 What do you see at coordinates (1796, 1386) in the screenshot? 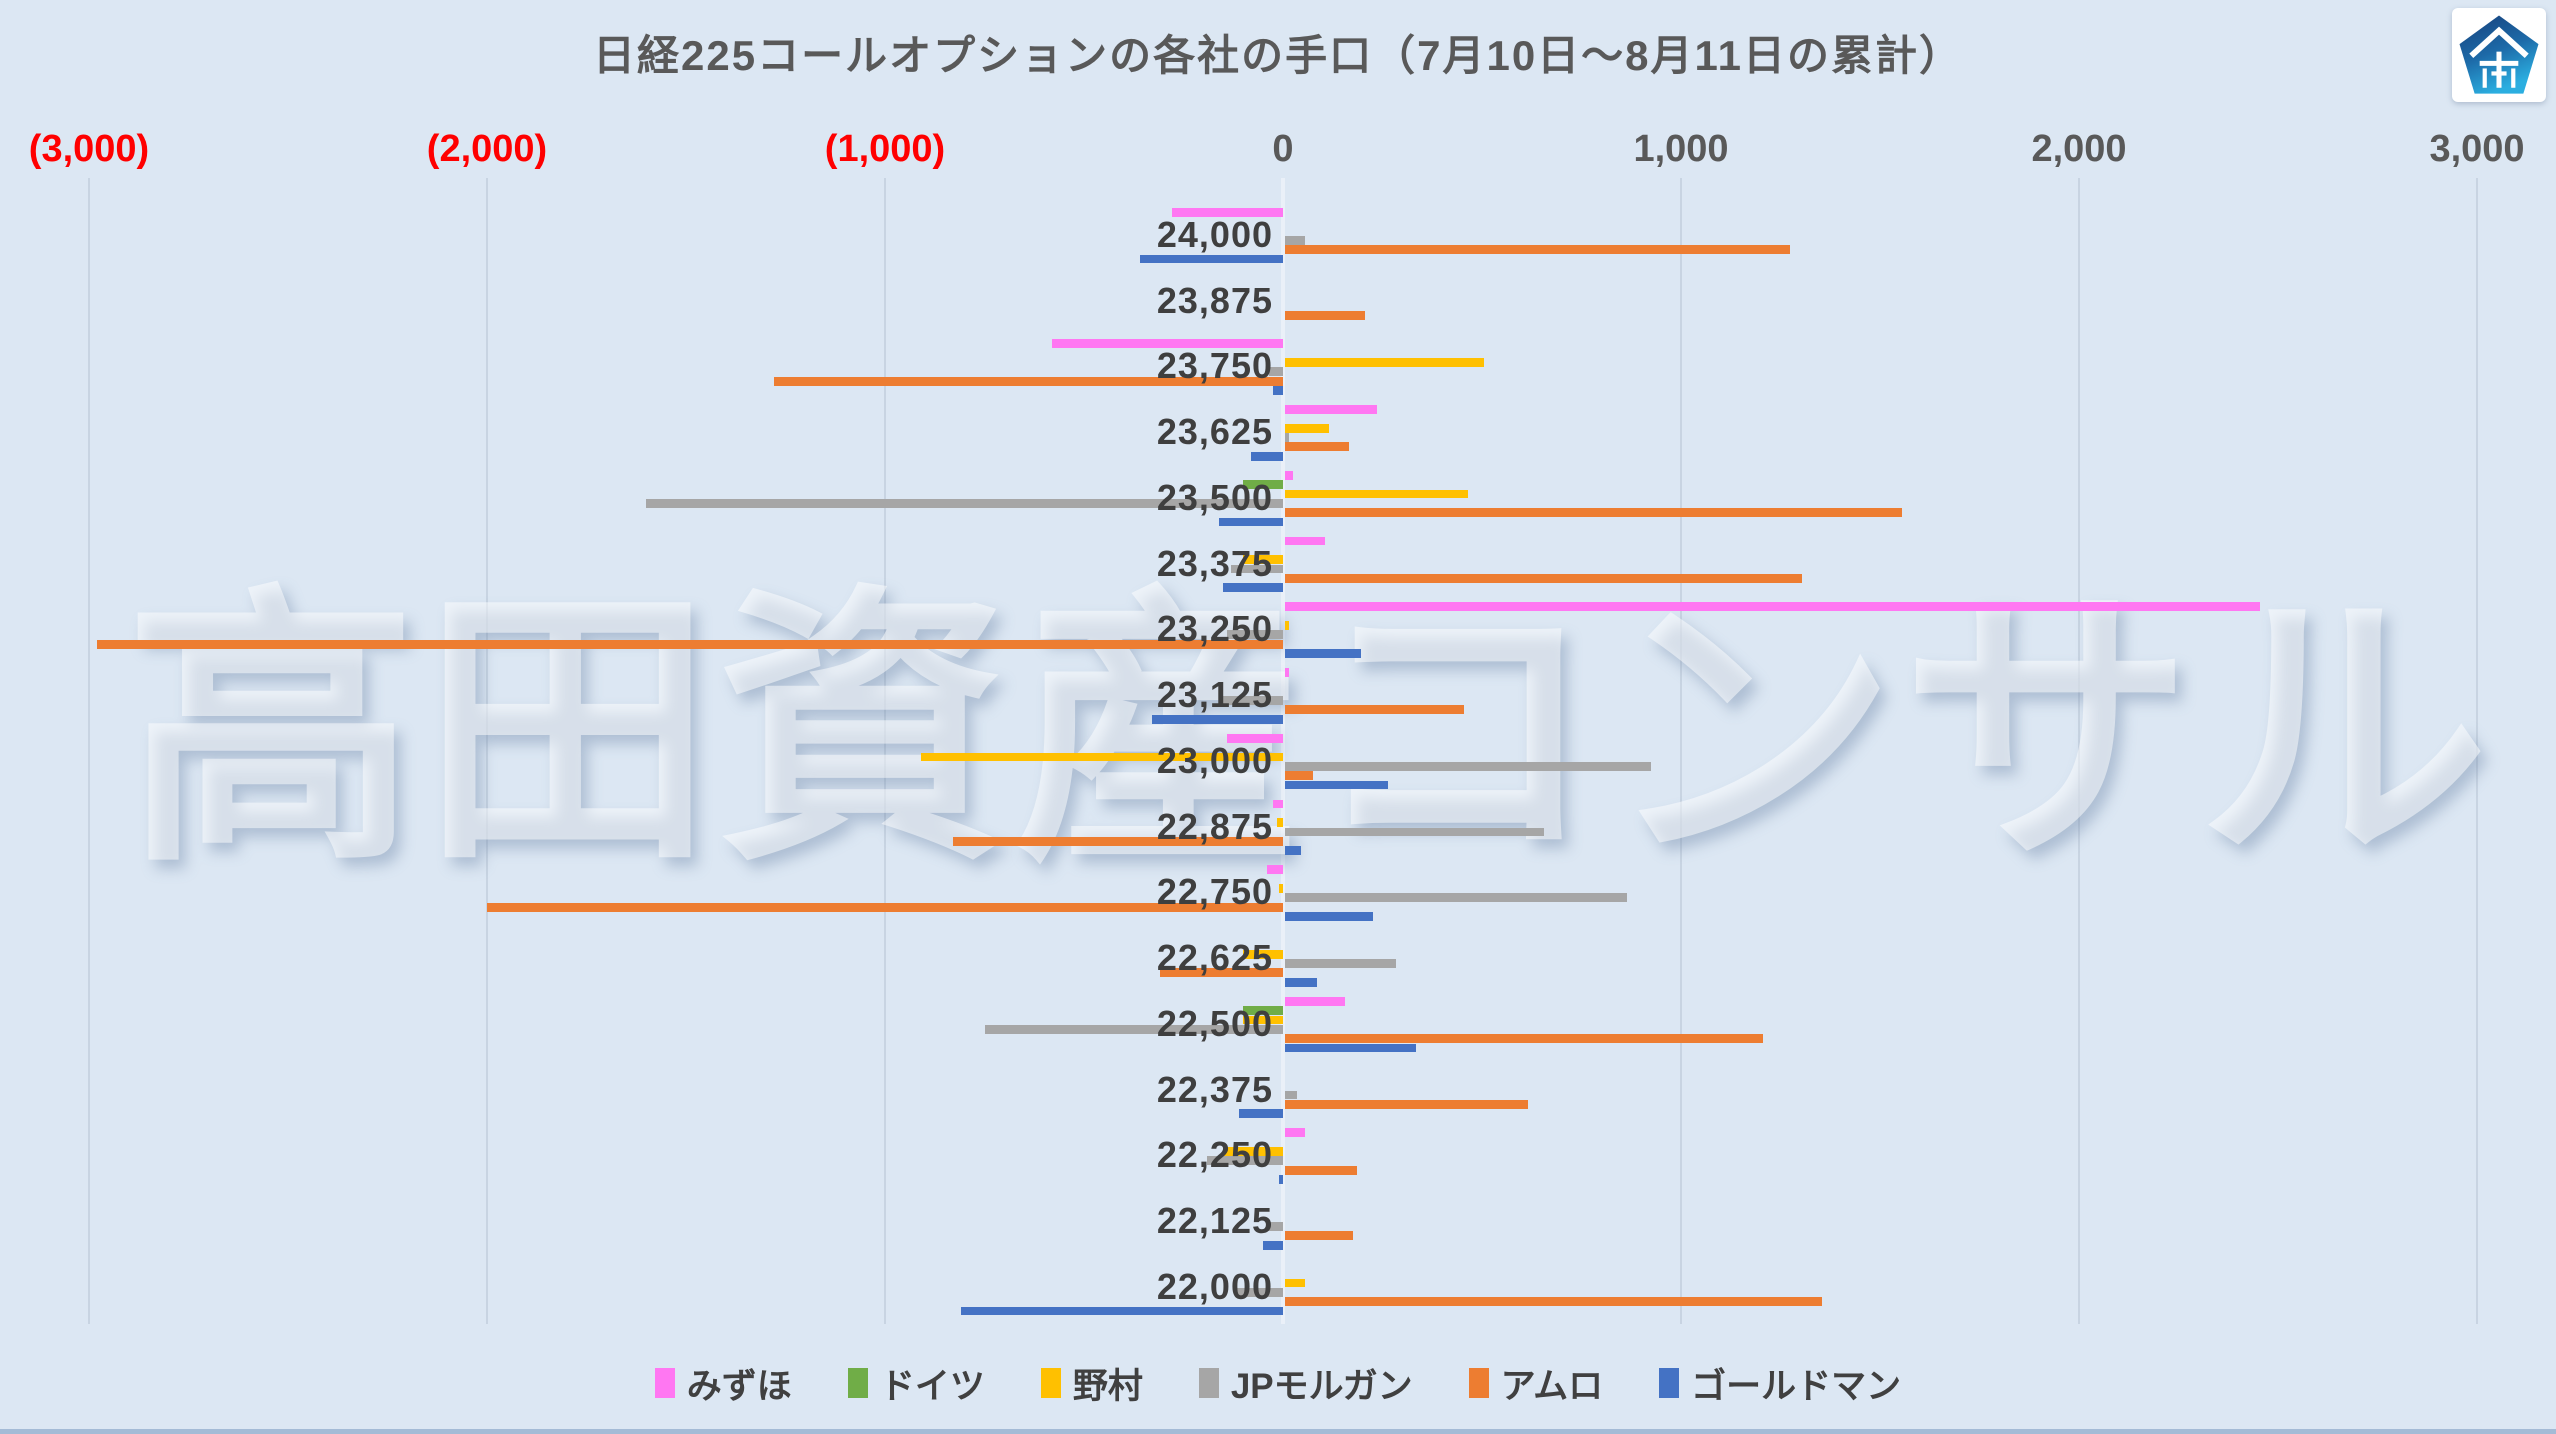
I see `legend-label: ゴールドマン` at bounding box center [1796, 1386].